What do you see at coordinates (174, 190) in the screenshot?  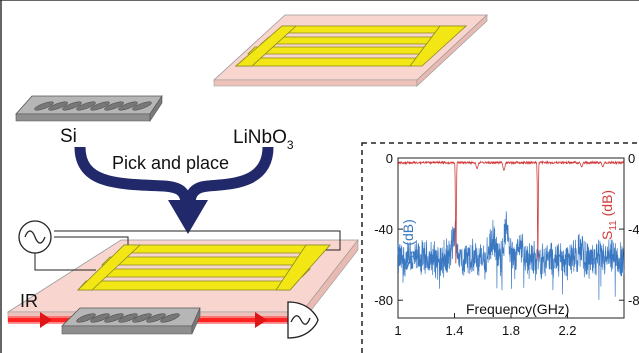 I see `pick-and-place-arrow` at bounding box center [174, 190].